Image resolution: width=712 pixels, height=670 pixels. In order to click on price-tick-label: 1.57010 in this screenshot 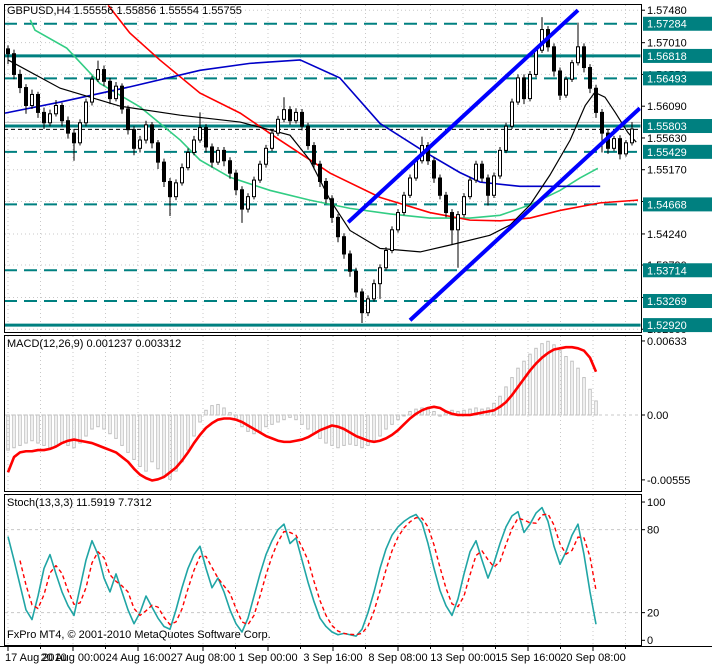, I will do `click(667, 44)`.